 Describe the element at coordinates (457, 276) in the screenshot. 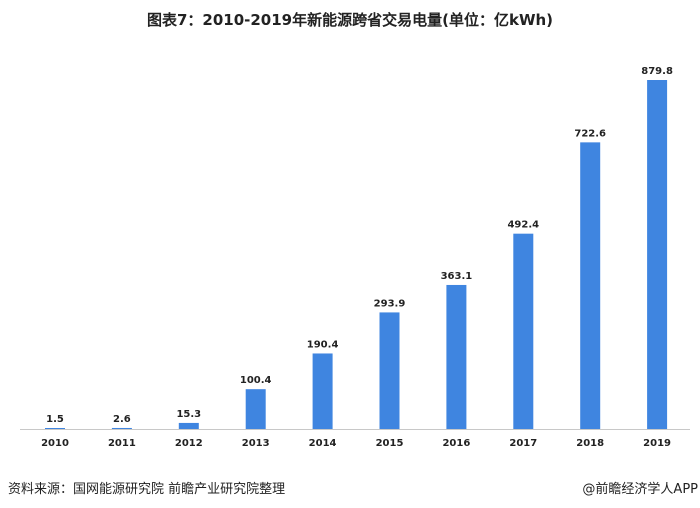

I see `data-label: 363.1` at that location.